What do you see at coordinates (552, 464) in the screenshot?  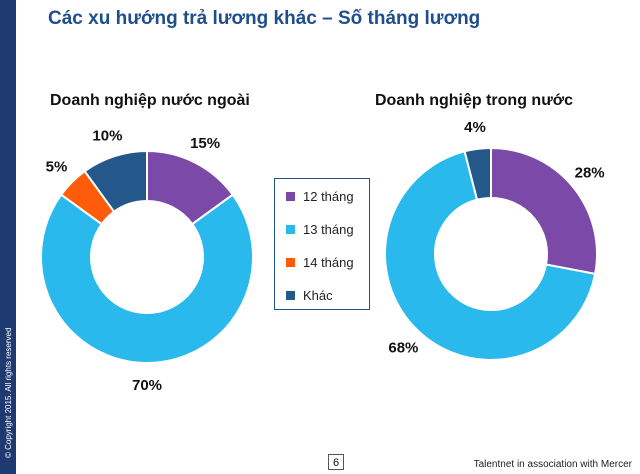 I see `footer-text: Talentnet in association with Mercer` at bounding box center [552, 464].